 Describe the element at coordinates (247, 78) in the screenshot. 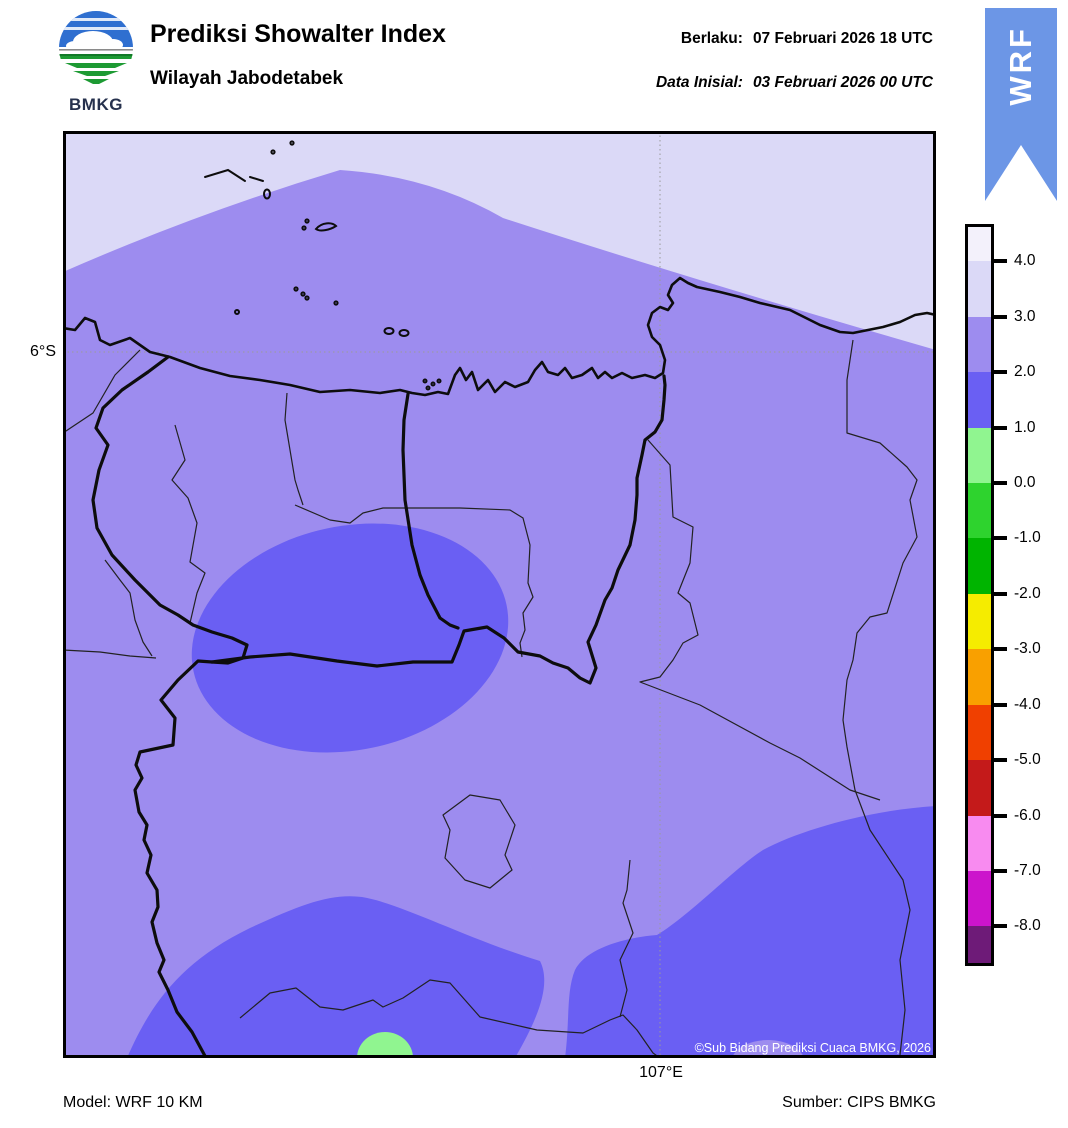

I see `page-subtitle: Wilayah Jabodetabek` at that location.